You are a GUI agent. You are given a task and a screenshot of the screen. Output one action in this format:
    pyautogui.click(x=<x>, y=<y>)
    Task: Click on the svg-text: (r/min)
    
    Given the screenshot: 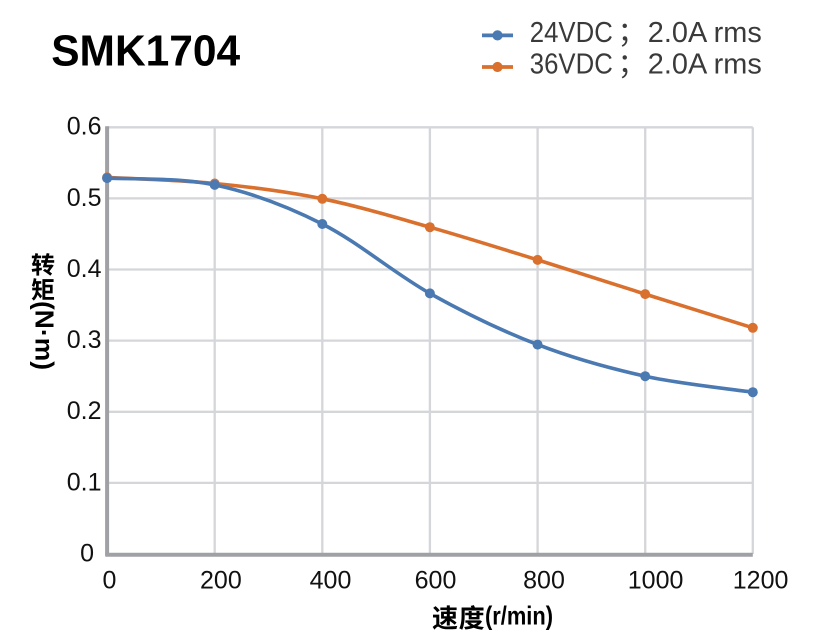 What is the action you would take?
    pyautogui.click(x=519, y=615)
    